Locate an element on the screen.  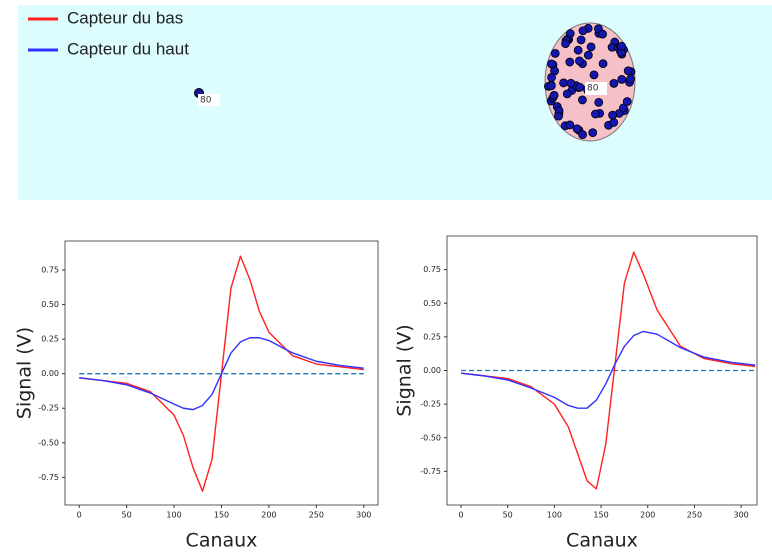
legend-label: Capteur du haut is located at coordinates (128, 48).